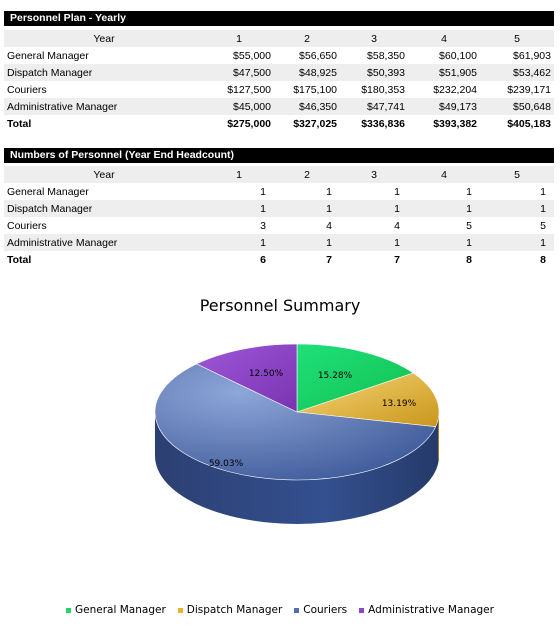  I want to click on cell-value: $127,500, so click(249, 89).